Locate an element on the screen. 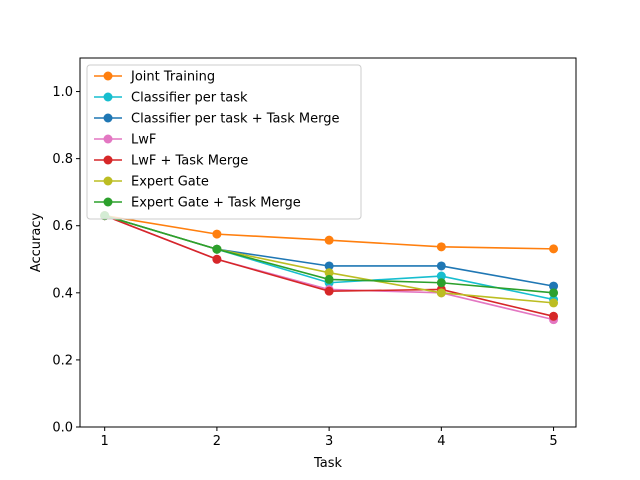 Image resolution: width=640 pixels, height=480 pixels. x-tick-label: 1 is located at coordinates (105, 441).